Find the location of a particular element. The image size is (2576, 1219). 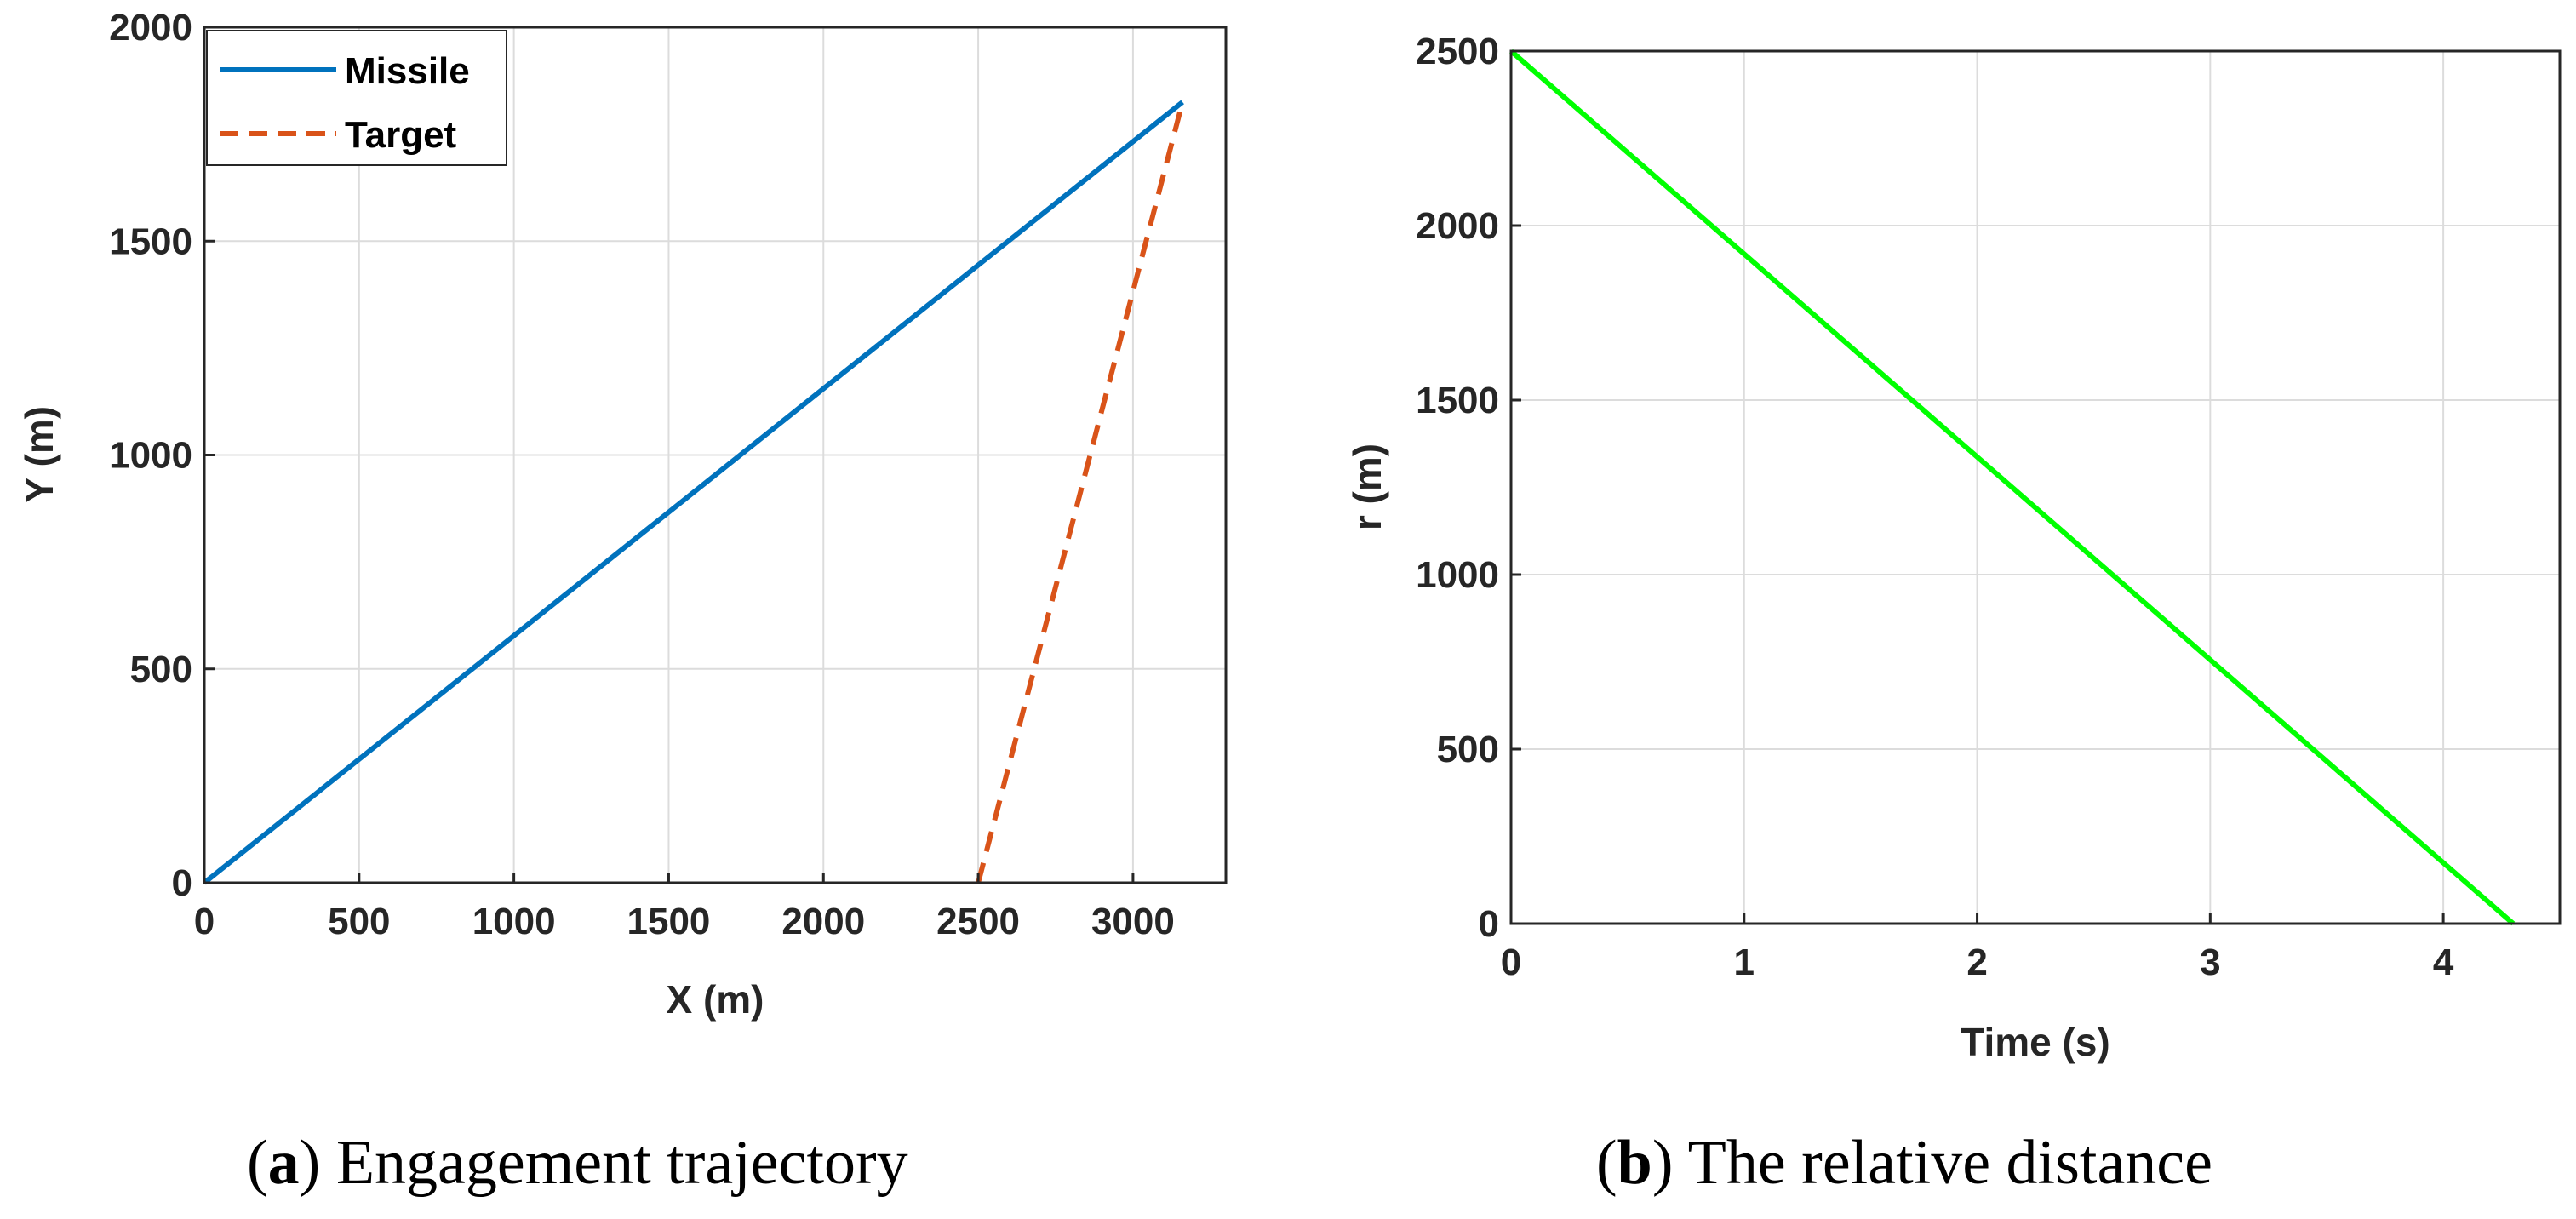

y-ticks-a: 0 500 1000 1500 2000 is located at coordinates (162, 455).